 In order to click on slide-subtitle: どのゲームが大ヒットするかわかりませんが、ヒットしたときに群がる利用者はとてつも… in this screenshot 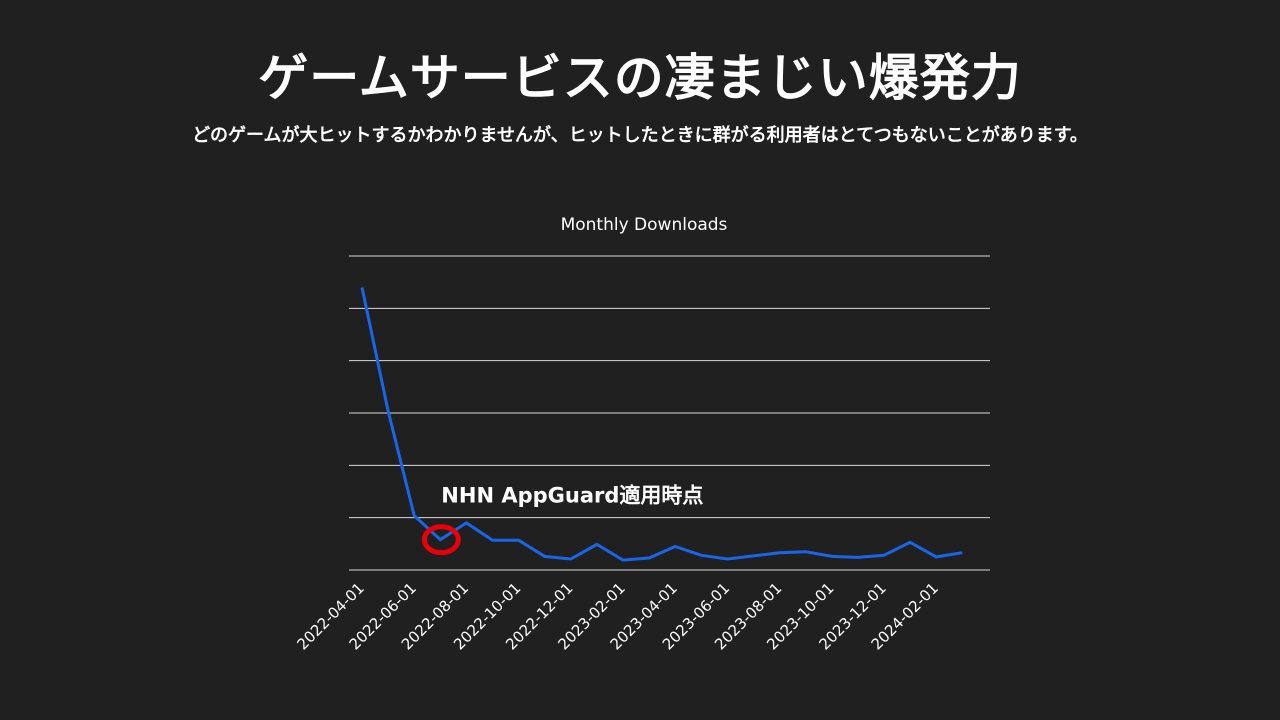, I will do `click(640, 135)`.